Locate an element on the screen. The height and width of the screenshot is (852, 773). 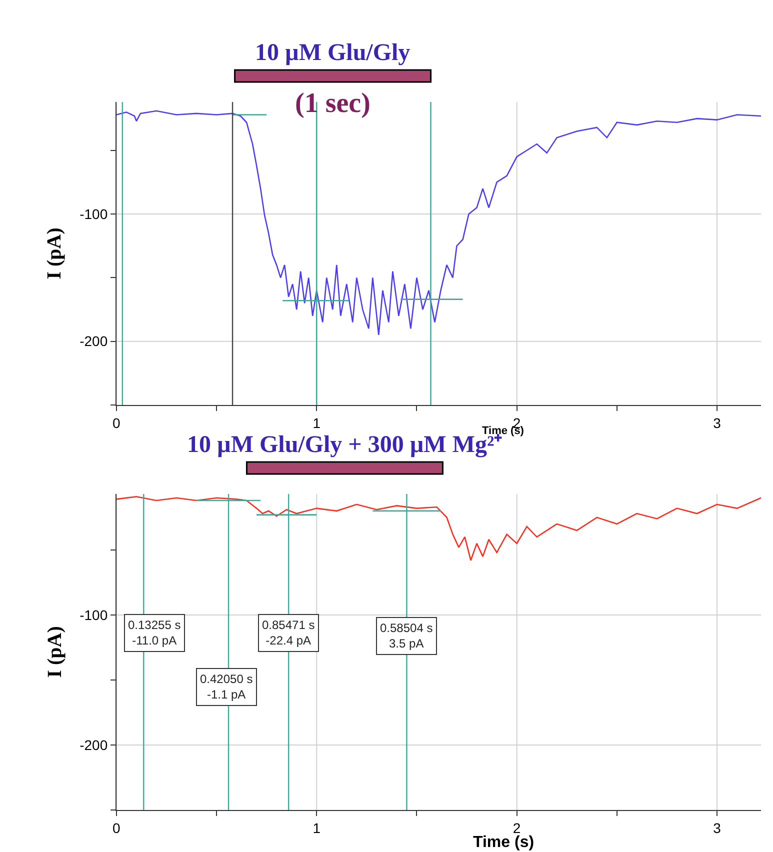
line-series is located at coordinates (439, 528).